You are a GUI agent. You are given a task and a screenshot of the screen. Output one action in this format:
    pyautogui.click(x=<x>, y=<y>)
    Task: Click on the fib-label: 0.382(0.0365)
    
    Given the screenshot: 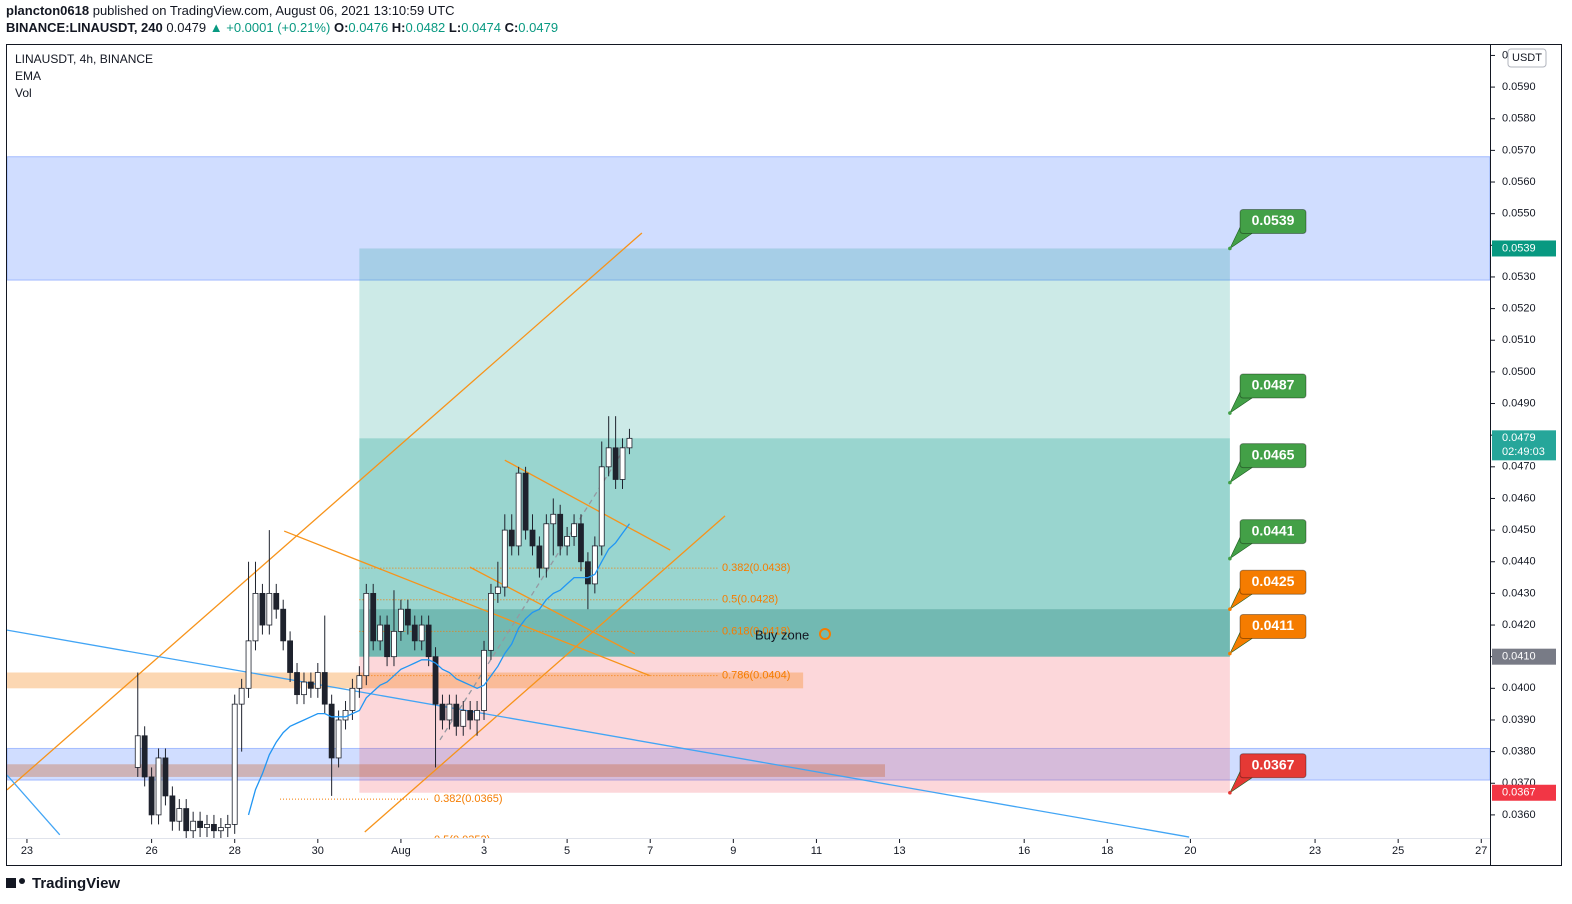 What is the action you would take?
    pyautogui.click(x=468, y=799)
    